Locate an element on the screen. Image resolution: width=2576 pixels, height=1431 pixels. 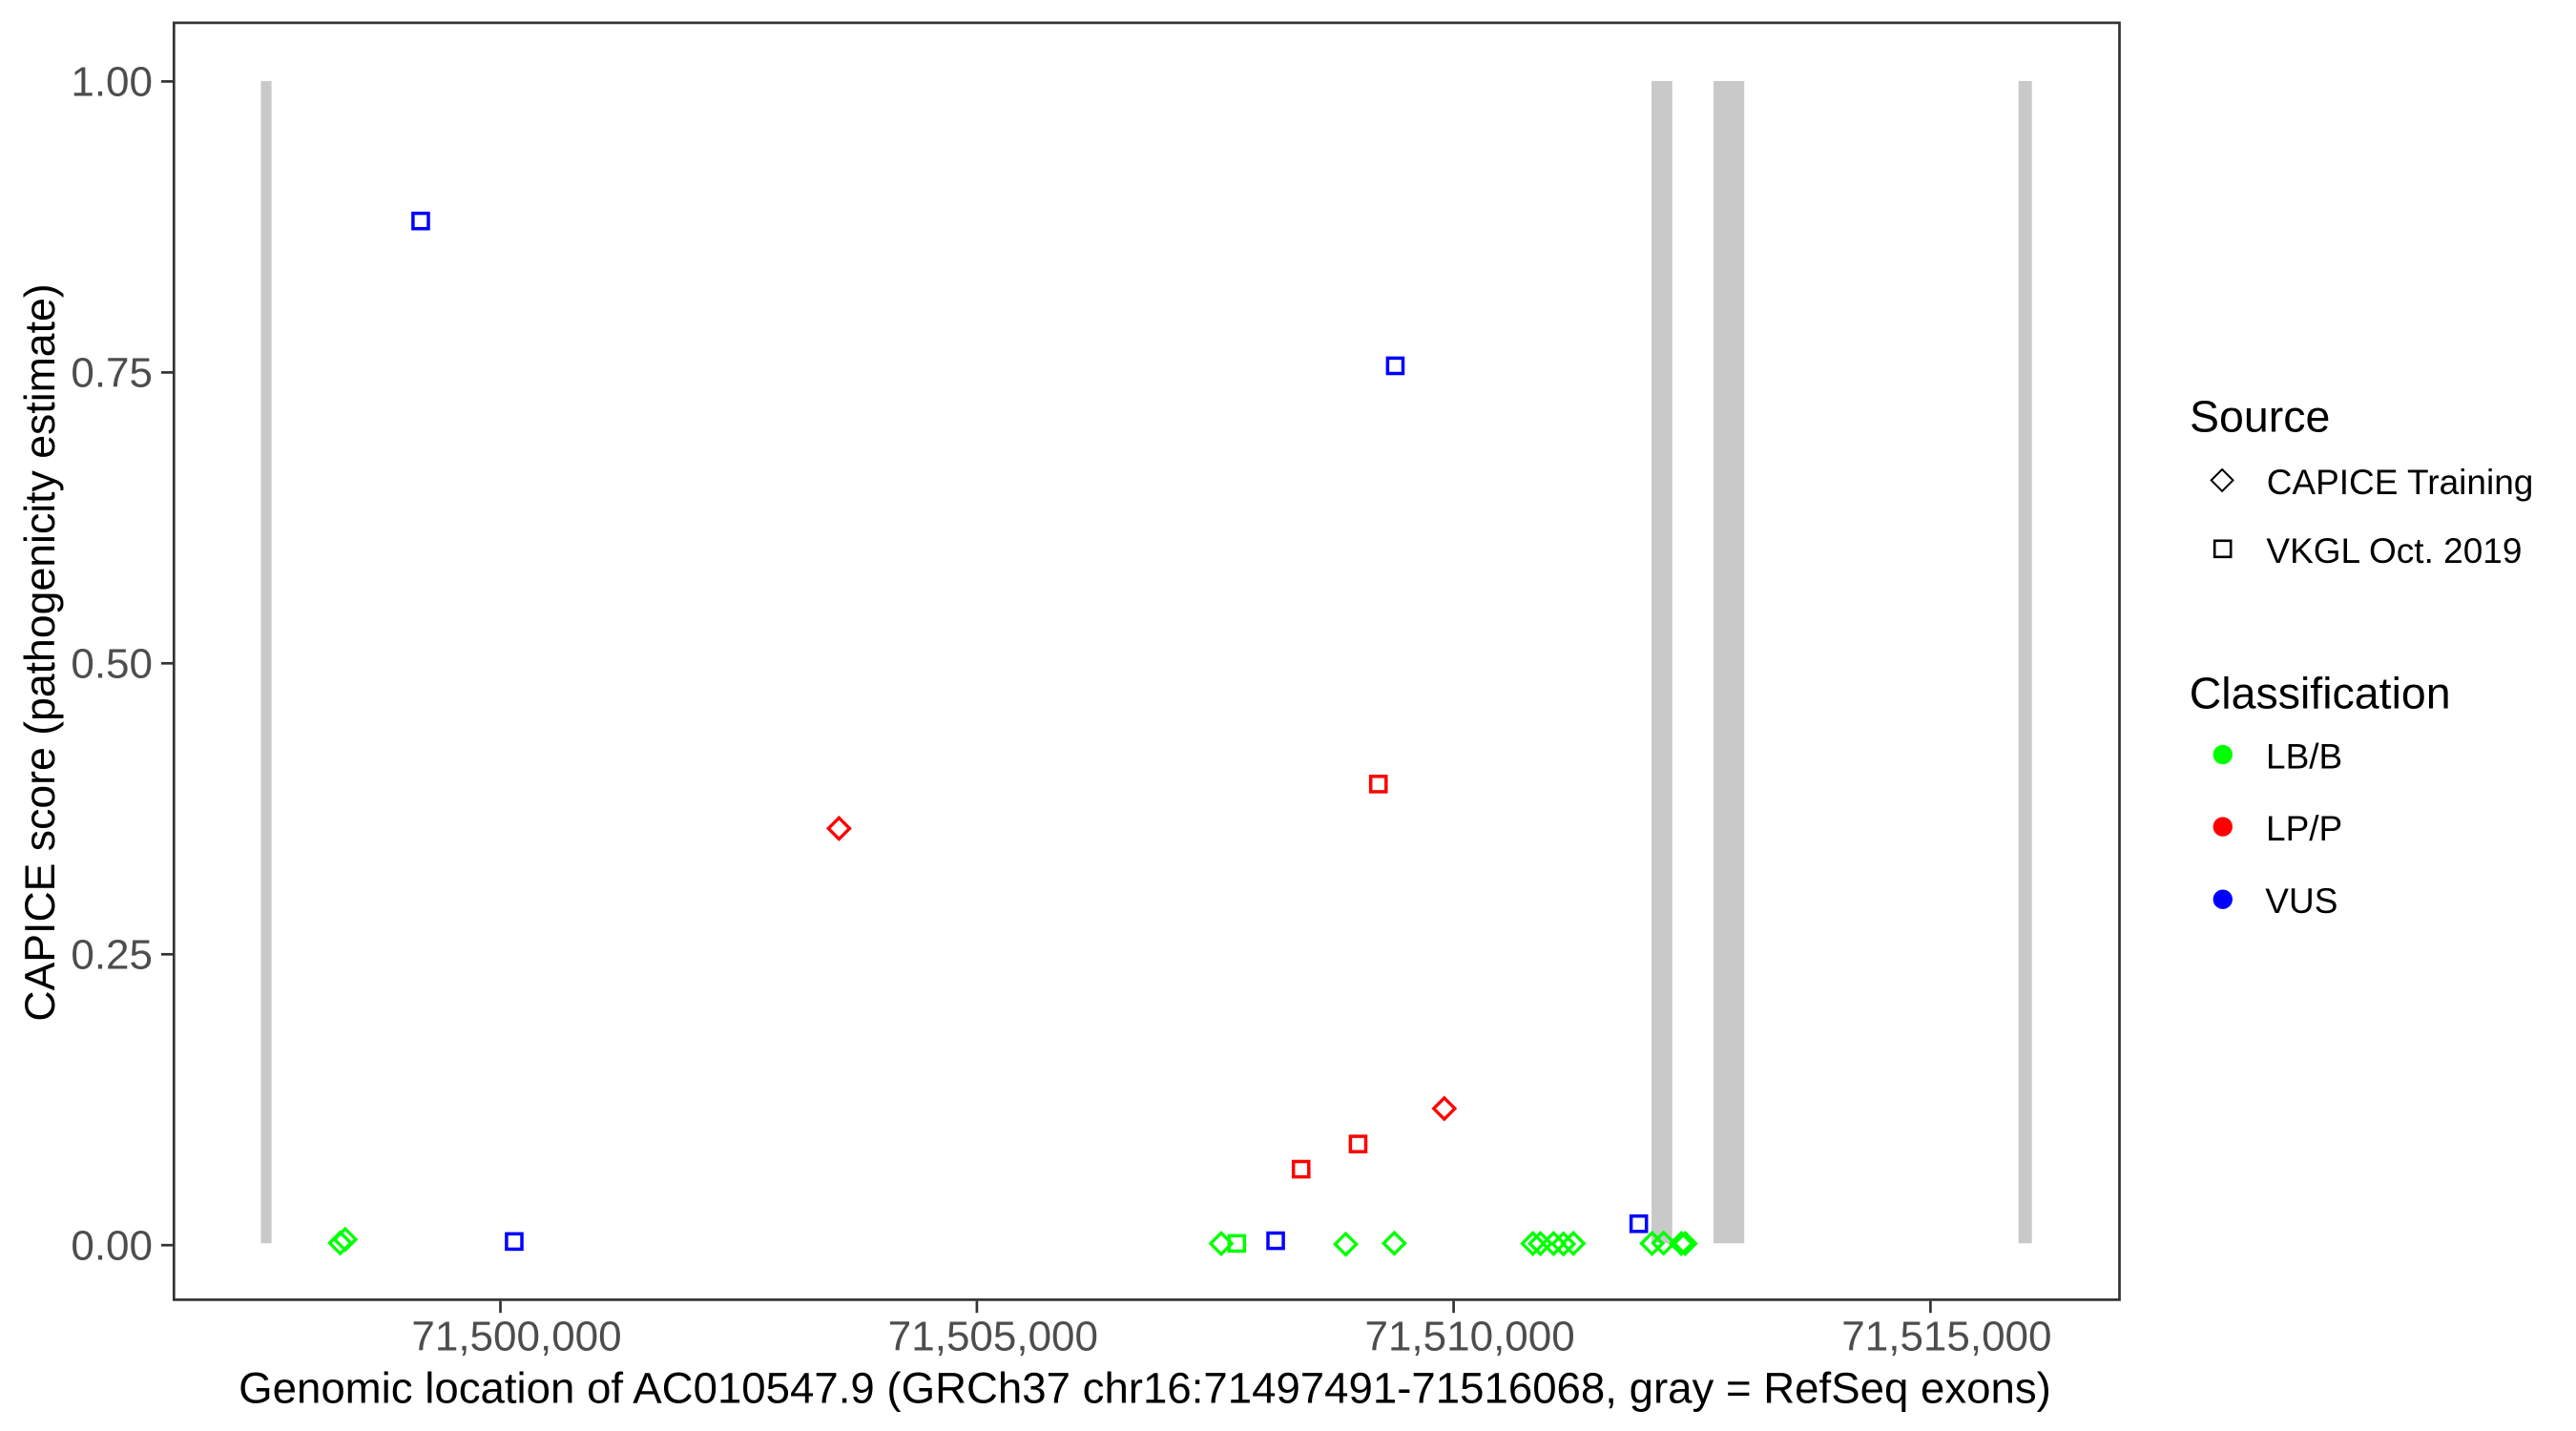
svg-text: Classification is located at coordinates (2320, 693).